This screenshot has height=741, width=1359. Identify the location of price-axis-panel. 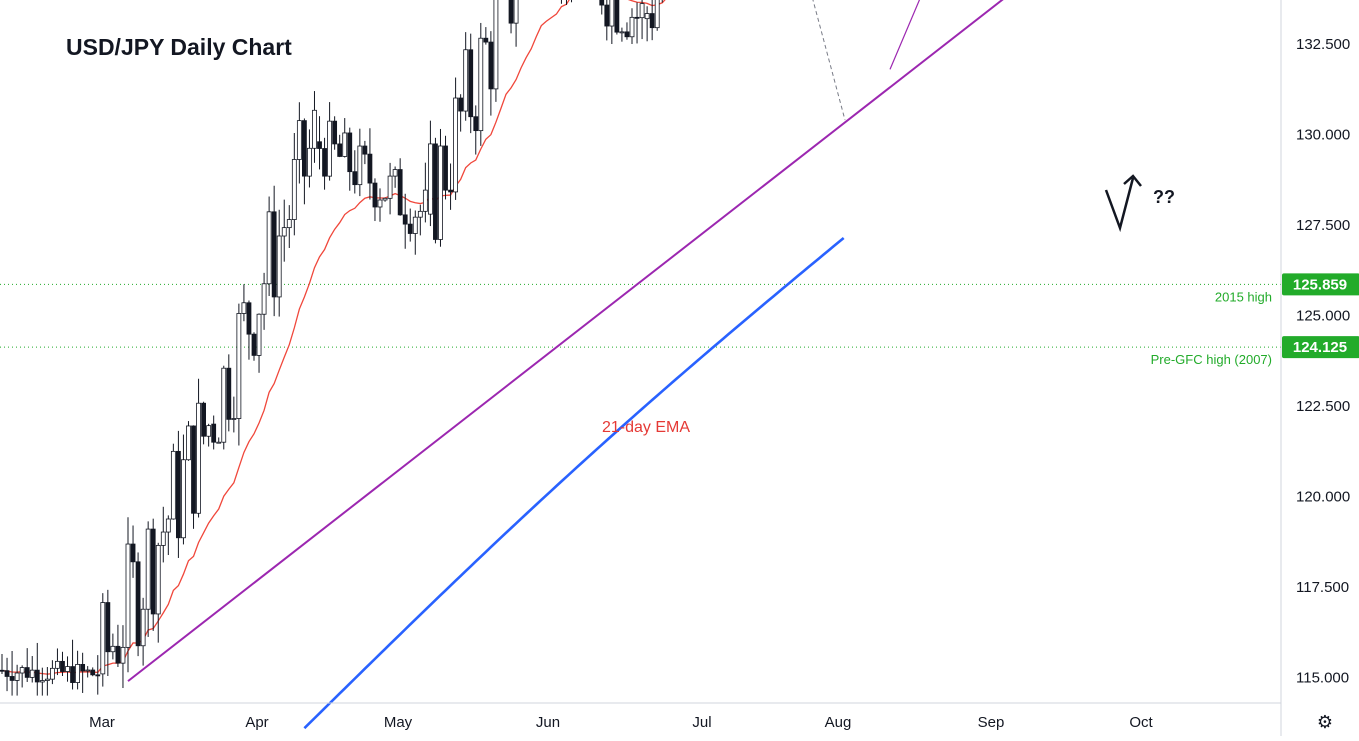
(1320, 368).